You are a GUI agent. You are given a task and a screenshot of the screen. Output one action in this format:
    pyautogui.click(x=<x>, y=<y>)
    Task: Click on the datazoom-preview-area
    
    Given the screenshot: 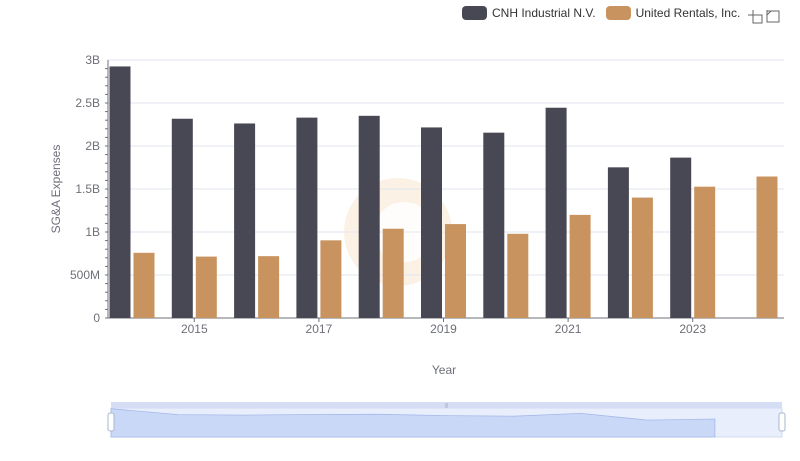 What is the action you would take?
    pyautogui.click(x=413, y=423)
    